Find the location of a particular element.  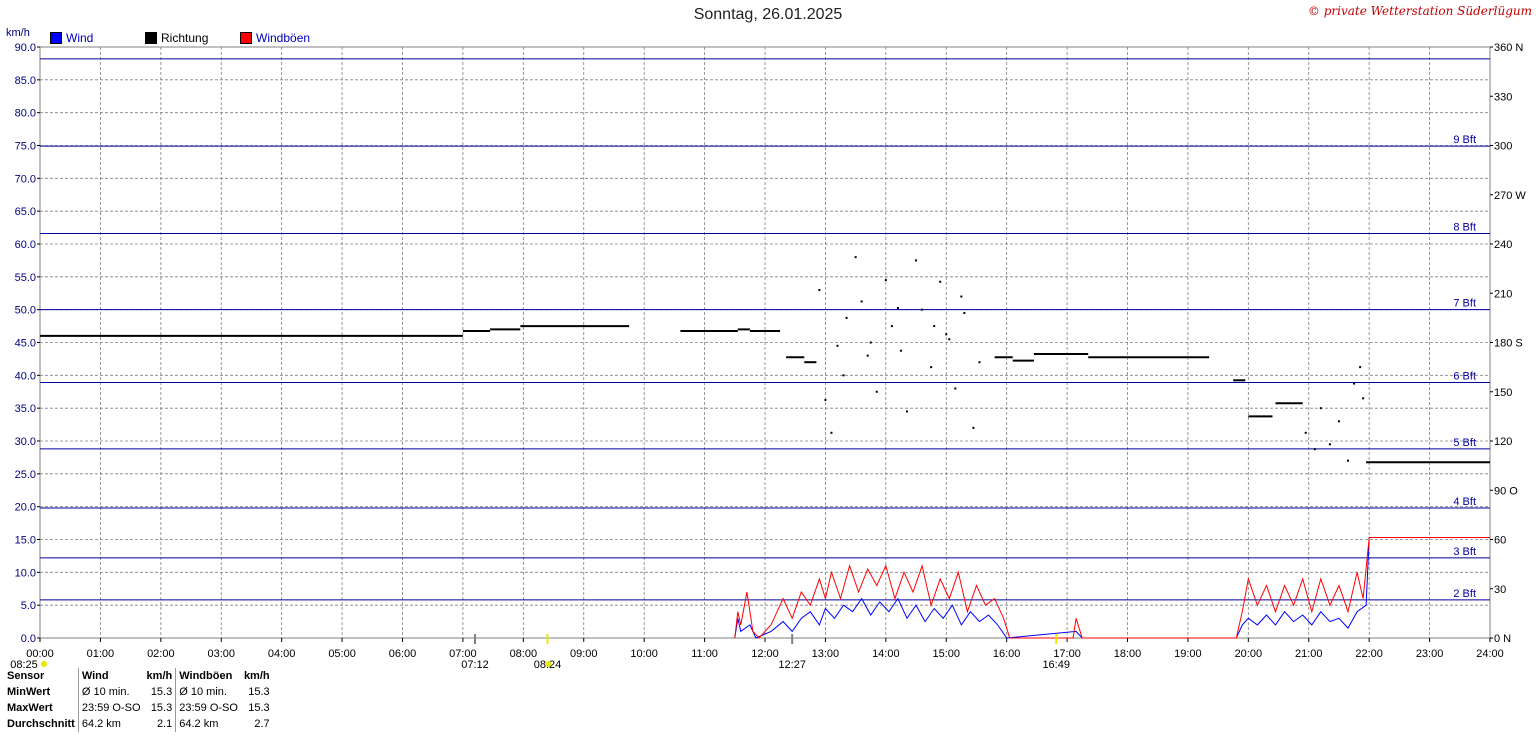

x-tick-label: 02:00 is located at coordinates (161, 654).